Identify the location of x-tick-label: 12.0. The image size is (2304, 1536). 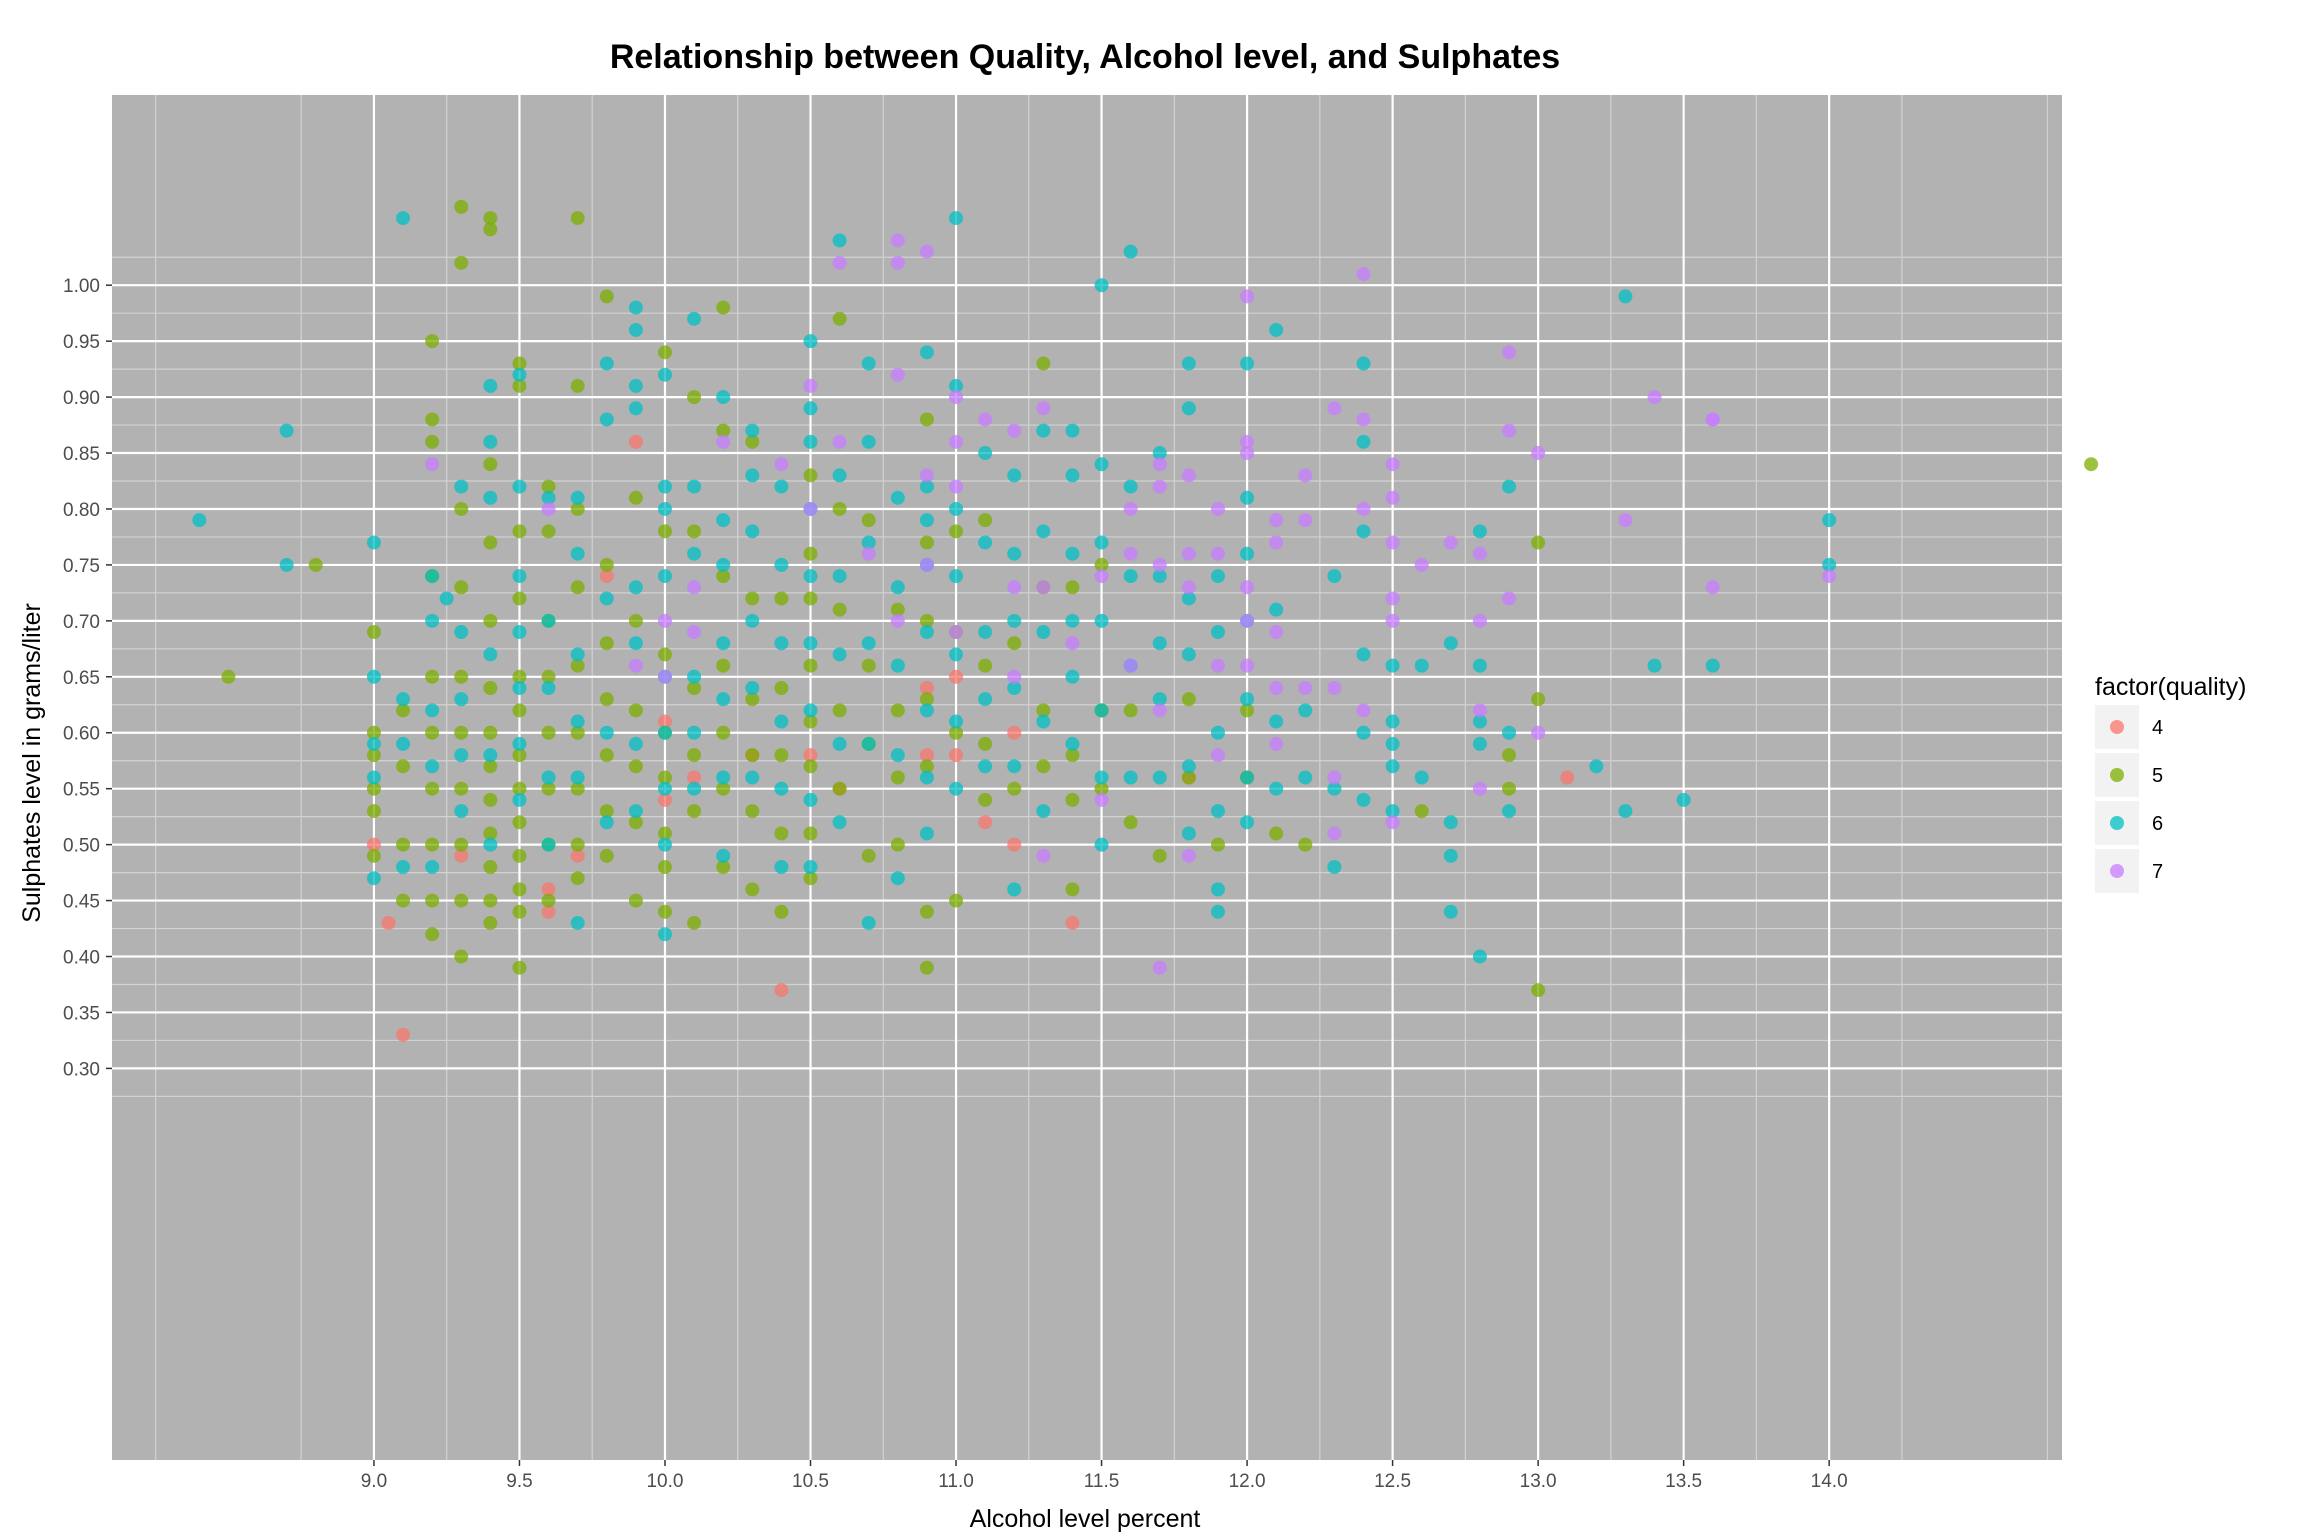
(1247, 1481).